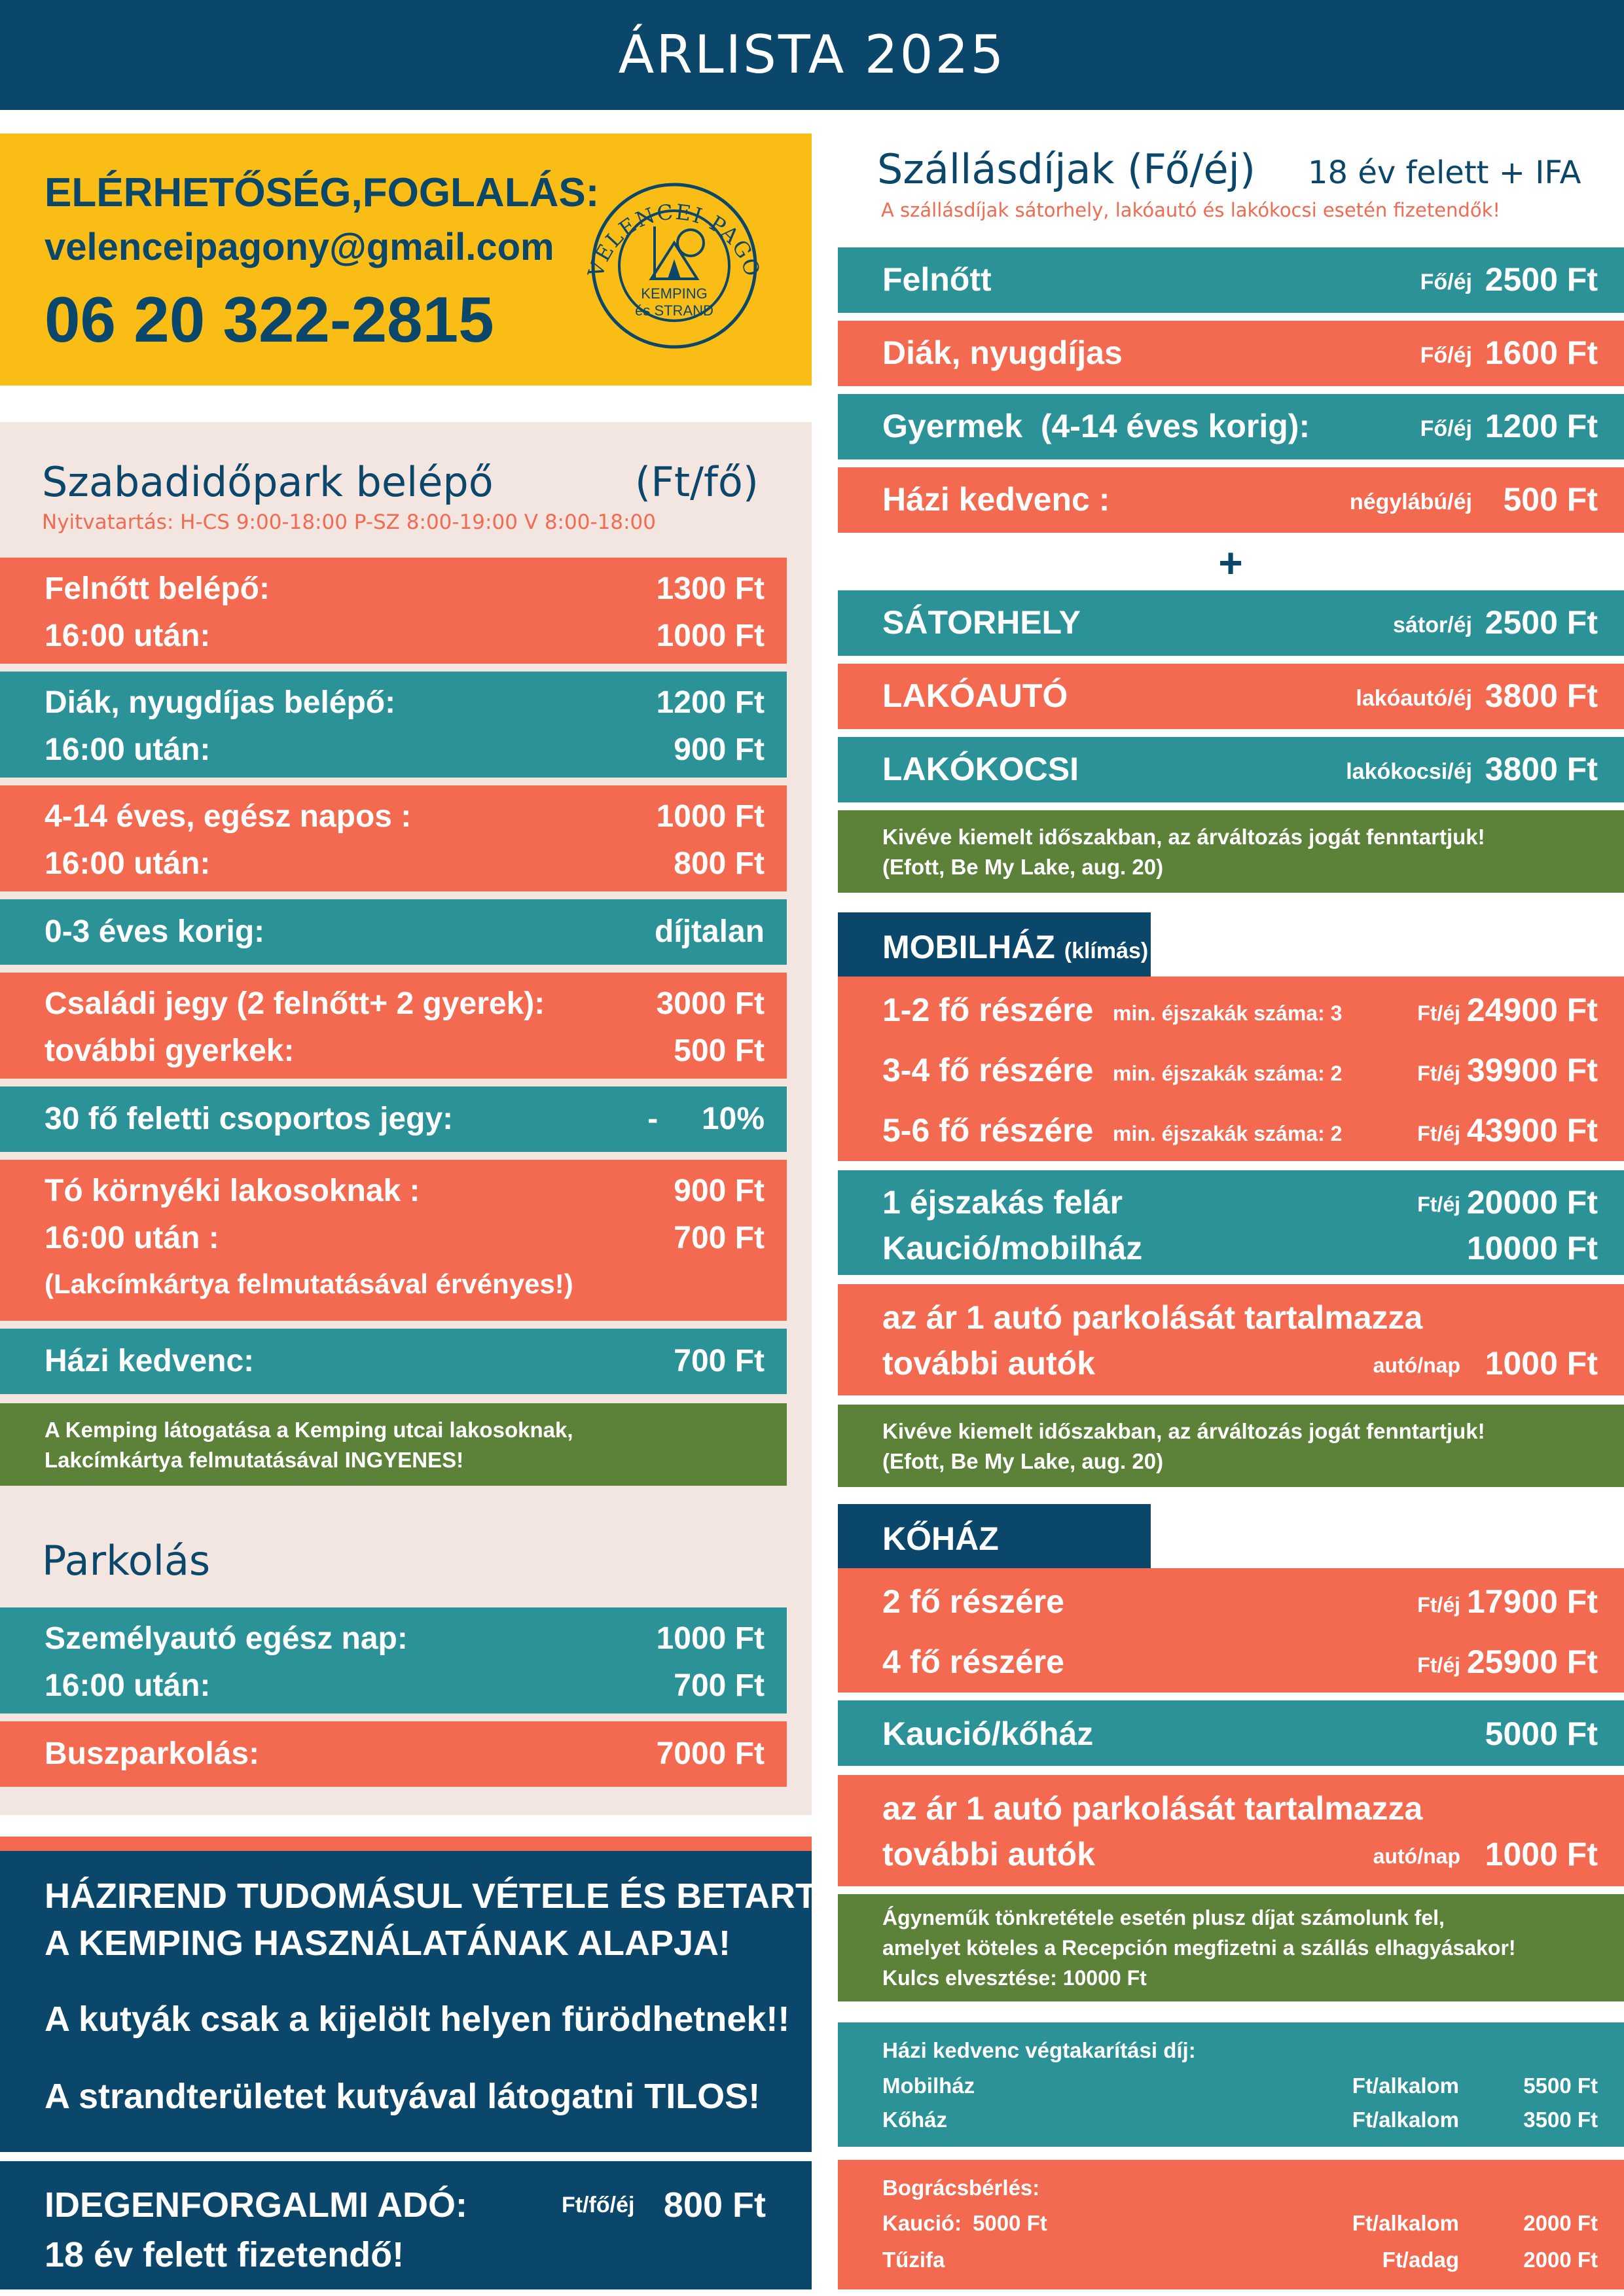 The height and width of the screenshot is (2296, 1624). Describe the element at coordinates (710, 1638) in the screenshot. I see `parking-car-value: 1000 Ft` at that location.